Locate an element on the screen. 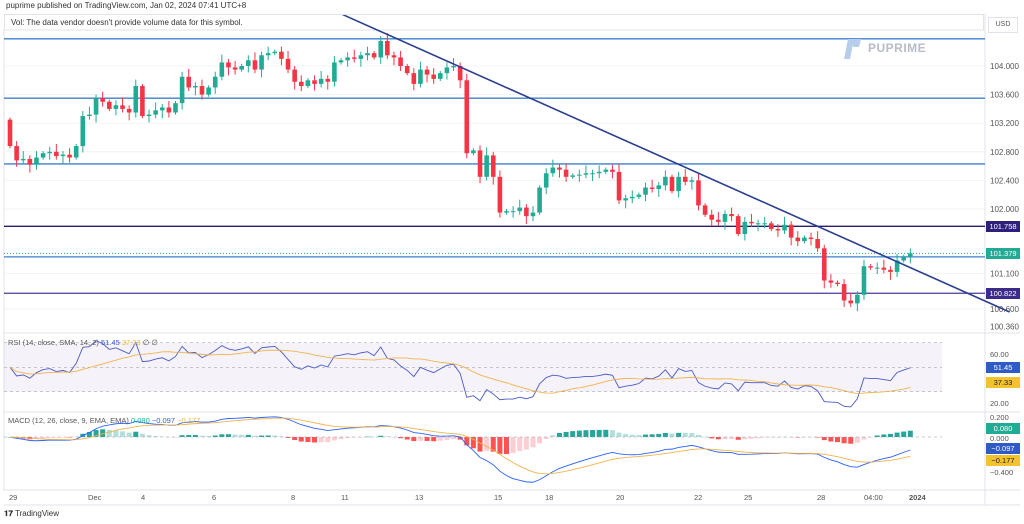  price-tick: 103.200 is located at coordinates (1004, 123).